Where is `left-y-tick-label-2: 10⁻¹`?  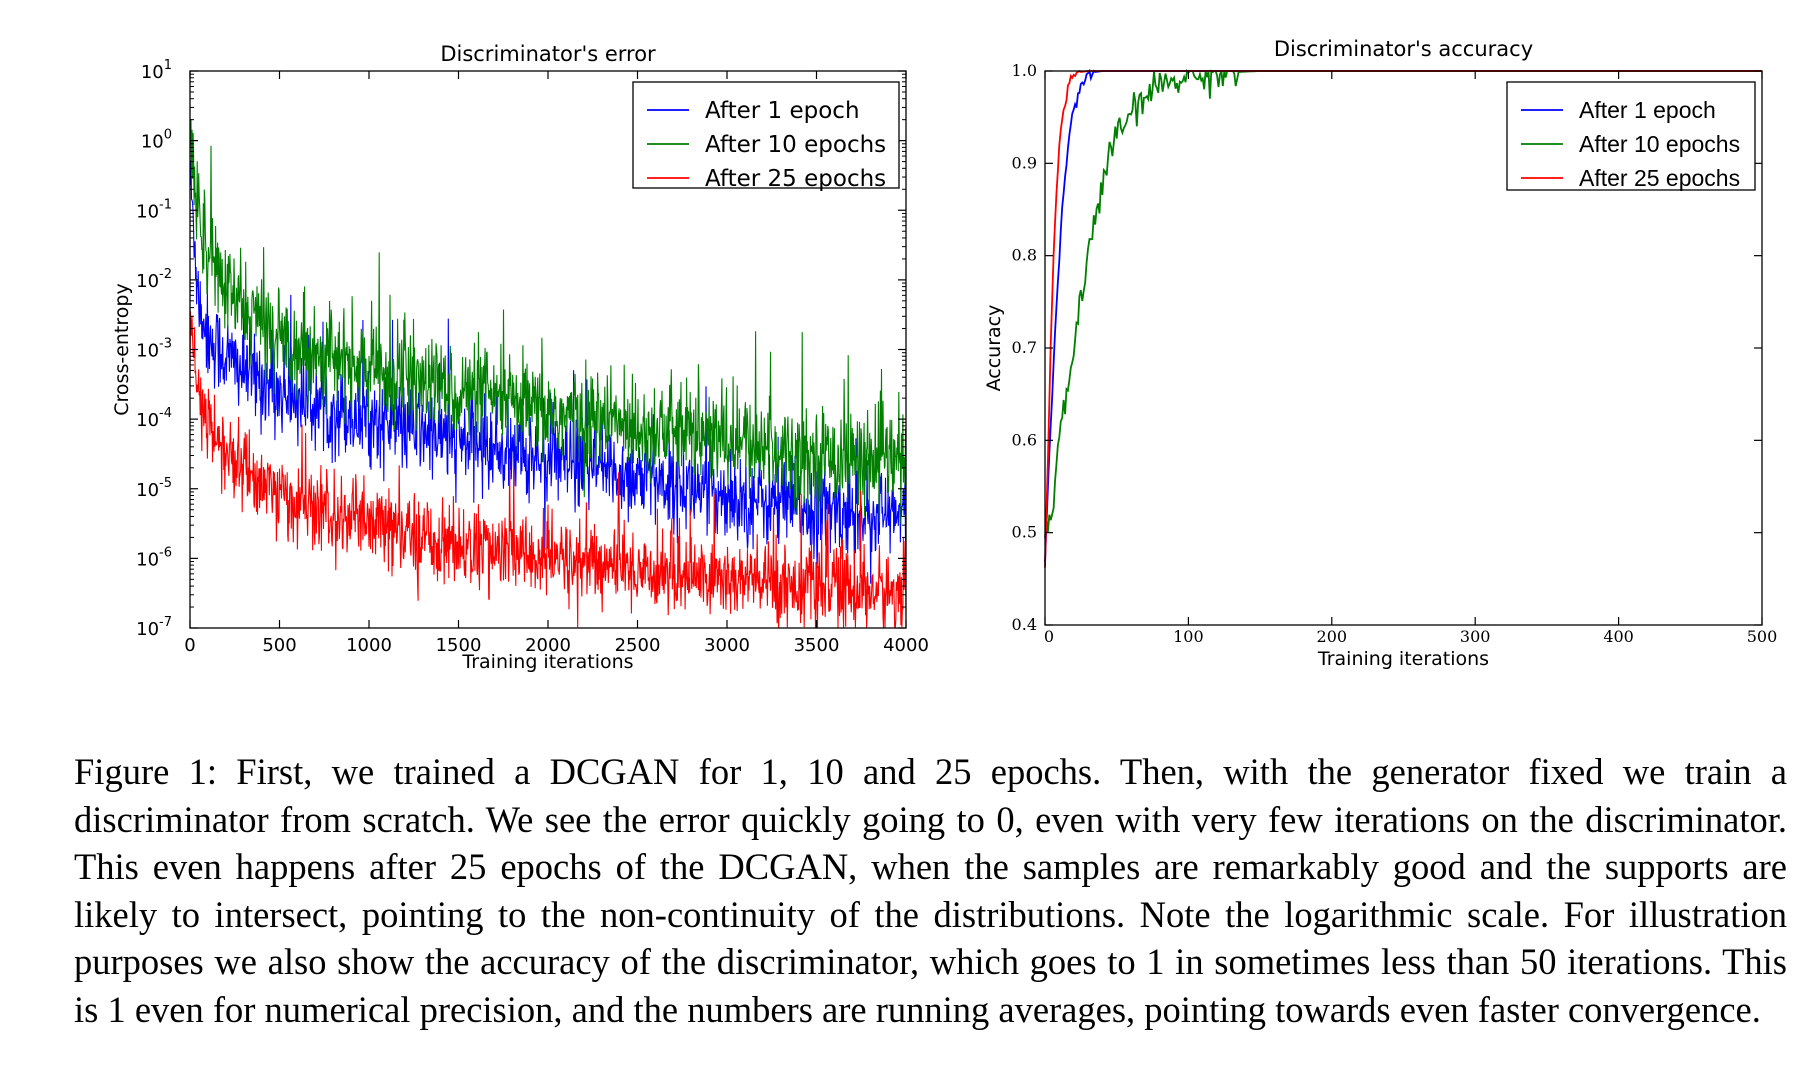 left-y-tick-label-2: 10⁻¹ is located at coordinates (154, 209).